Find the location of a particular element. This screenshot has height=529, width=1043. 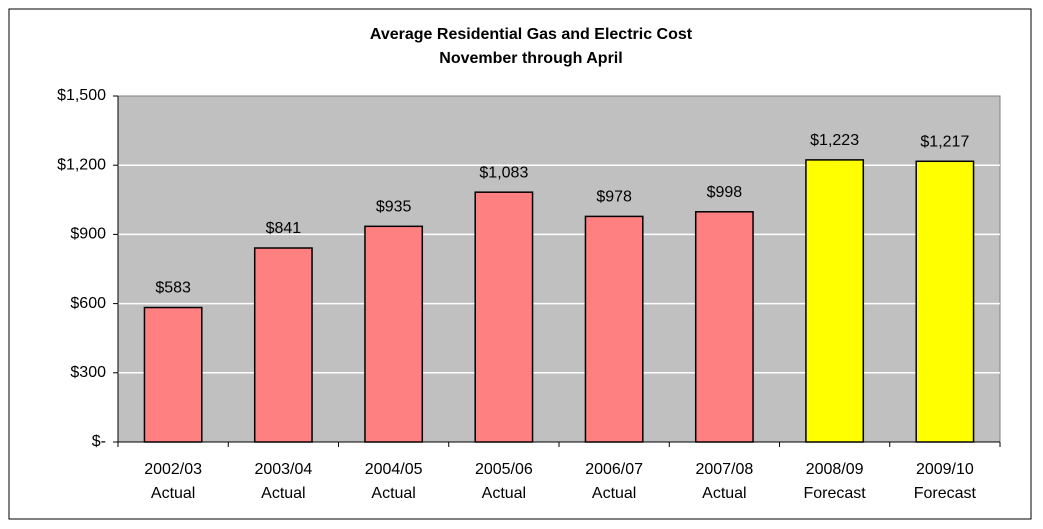

y-tick-label: $900 is located at coordinates (88, 234).